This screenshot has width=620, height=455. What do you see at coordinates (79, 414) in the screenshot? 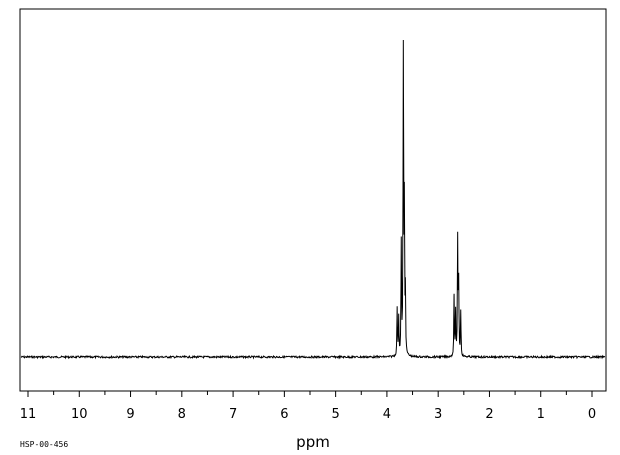
I see `x-tick-label: 10` at bounding box center [79, 414].